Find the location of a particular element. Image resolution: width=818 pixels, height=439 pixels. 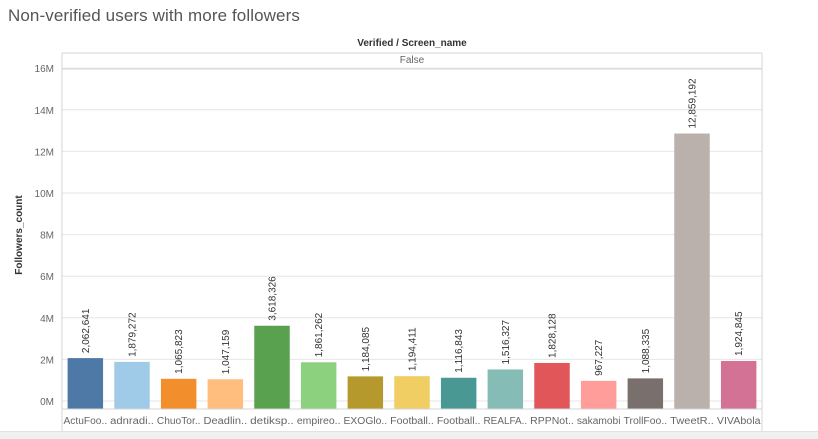

y-tick-label: 4M is located at coordinates (47, 319).